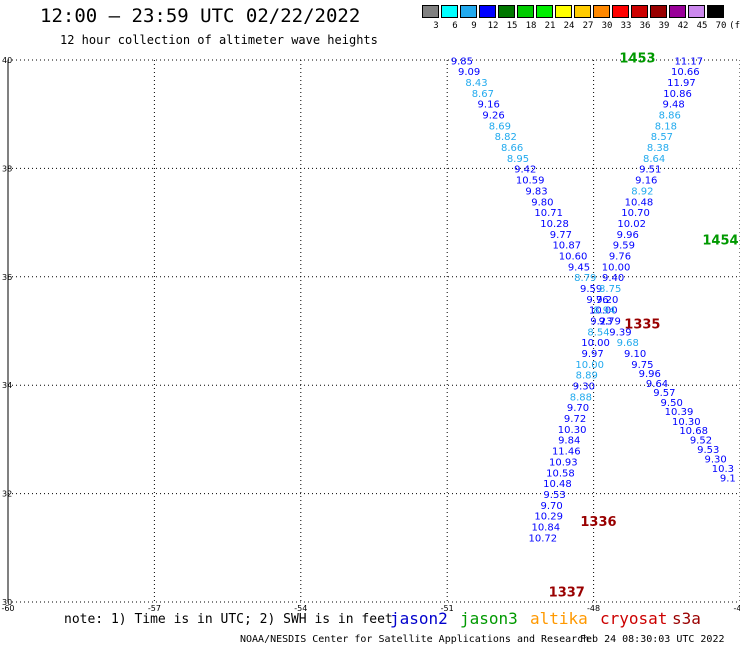 Image resolution: width=740 pixels, height=650 pixels. Describe the element at coordinates (693, 431) in the screenshot. I see `wave-height-value: 10.68` at that location.